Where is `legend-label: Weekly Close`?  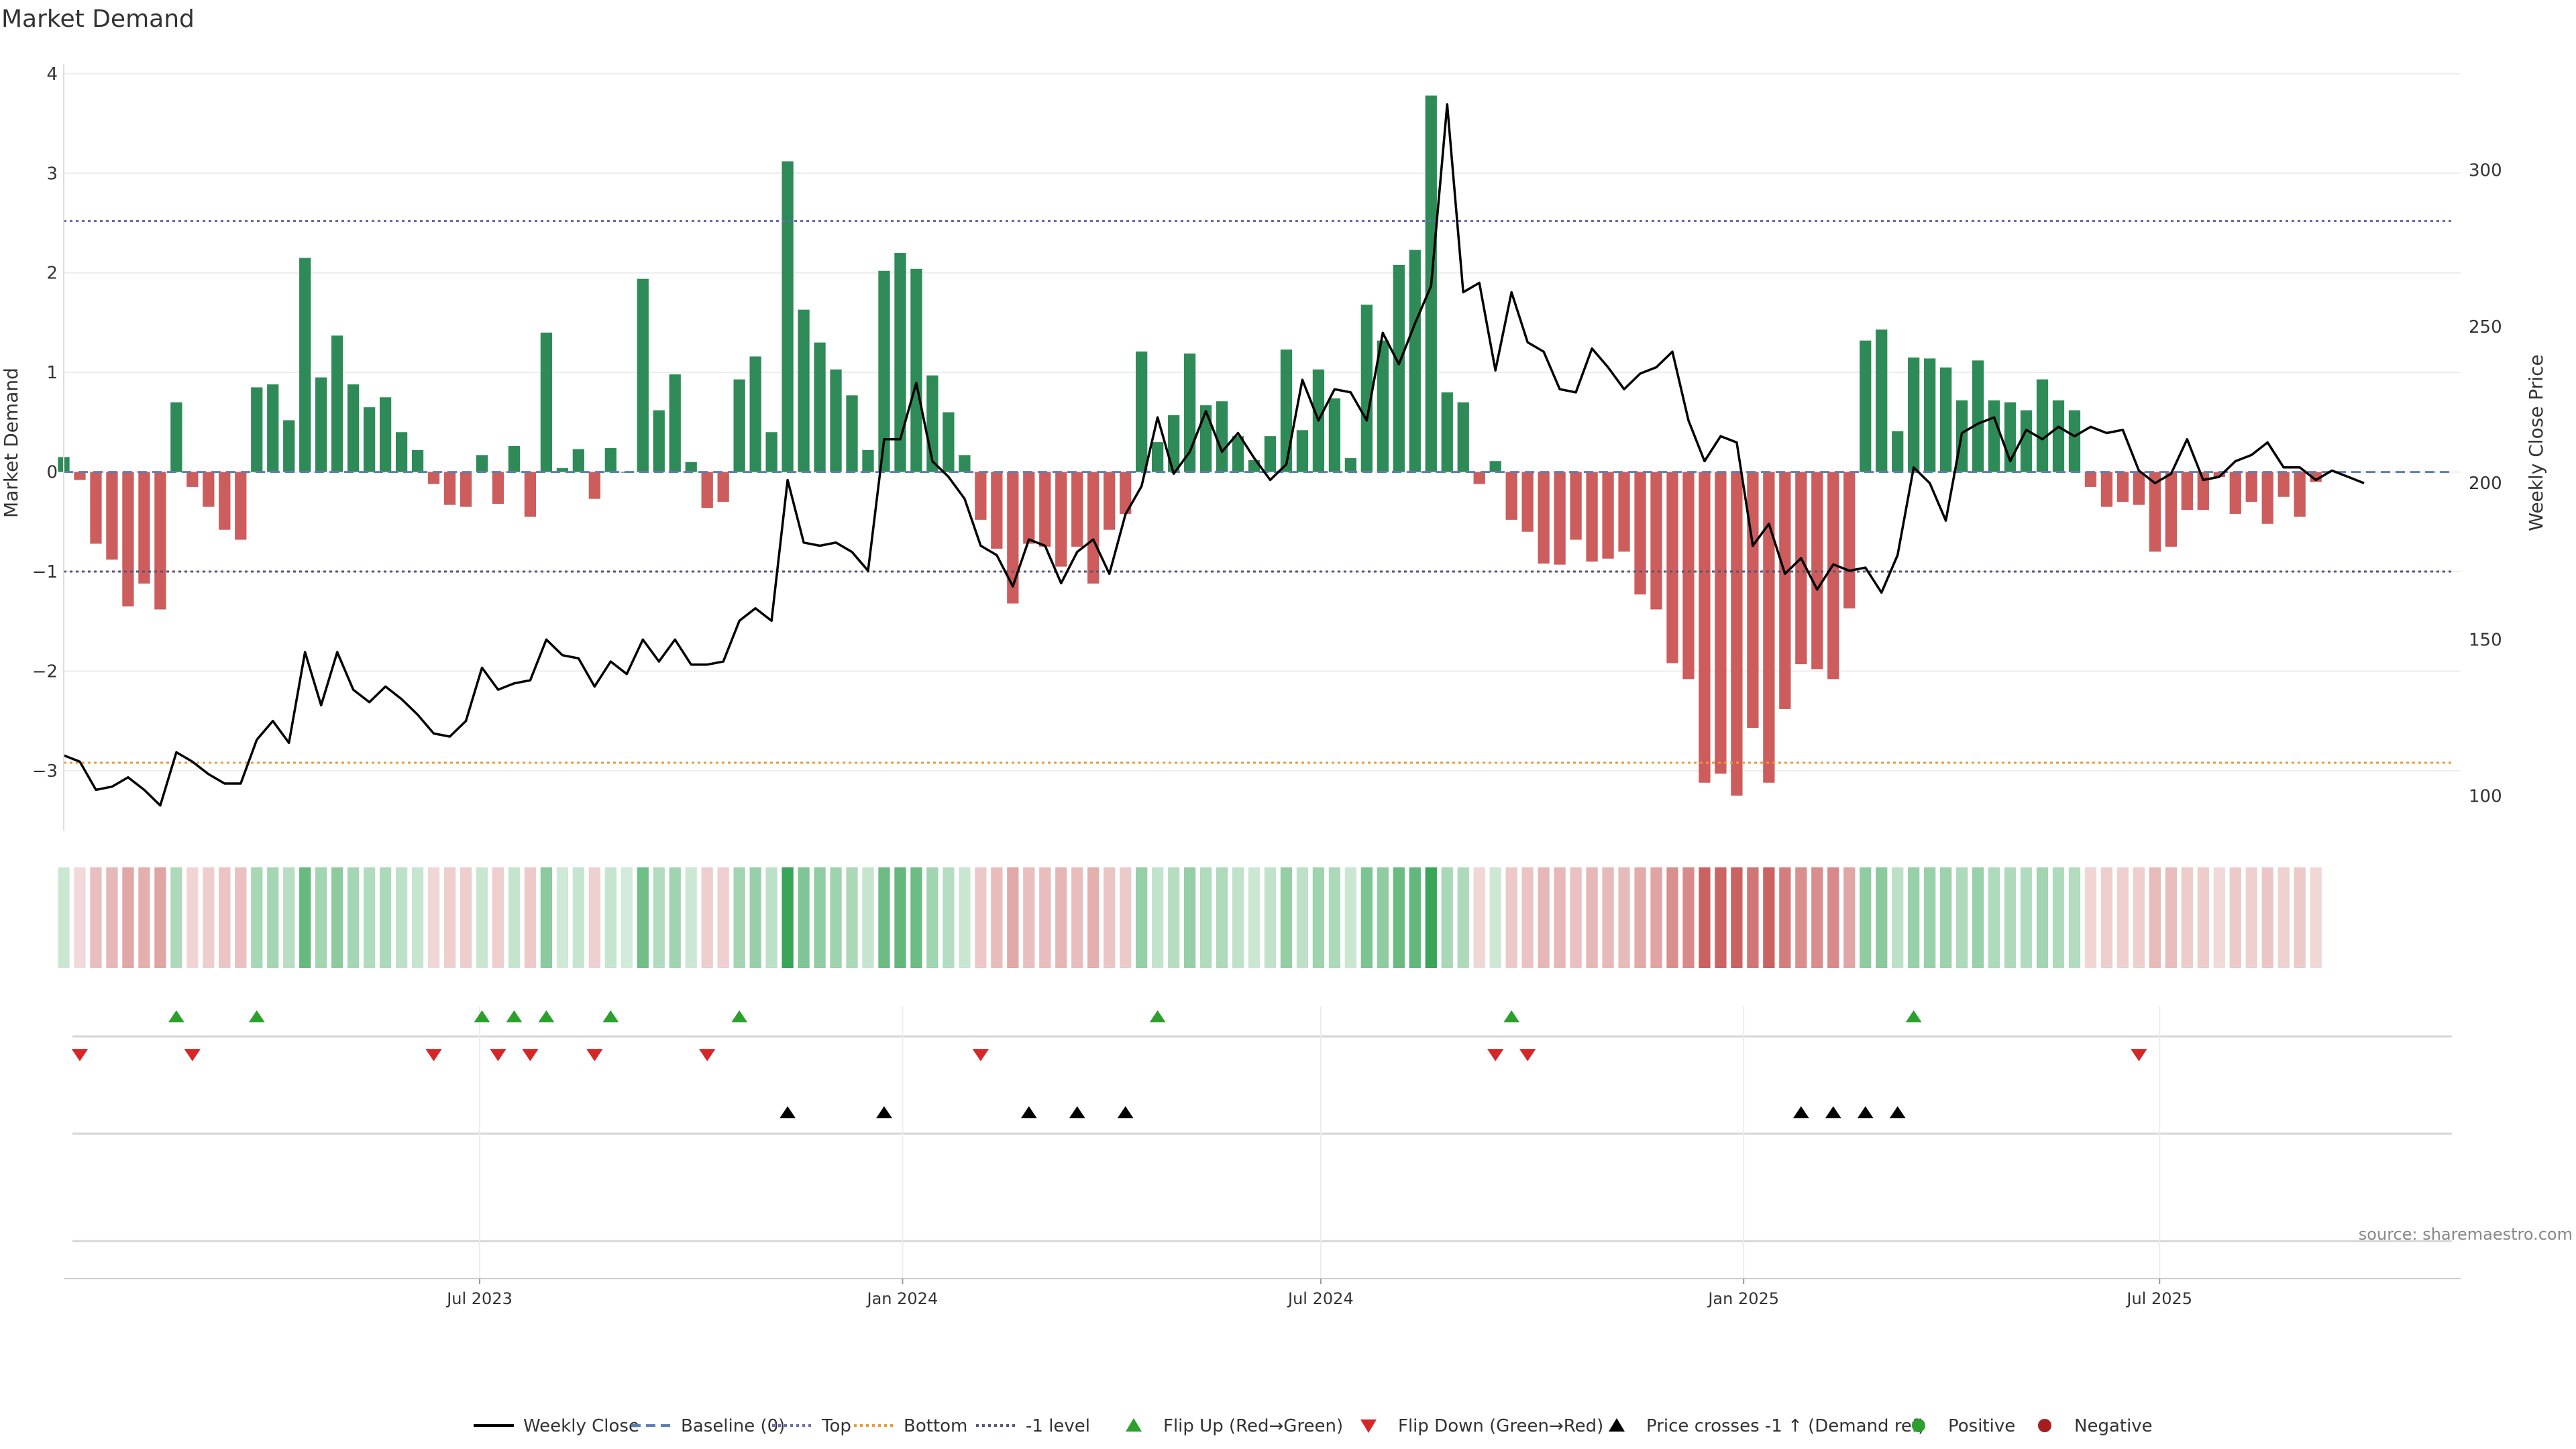 legend-label: Weekly Close is located at coordinates (581, 1426).